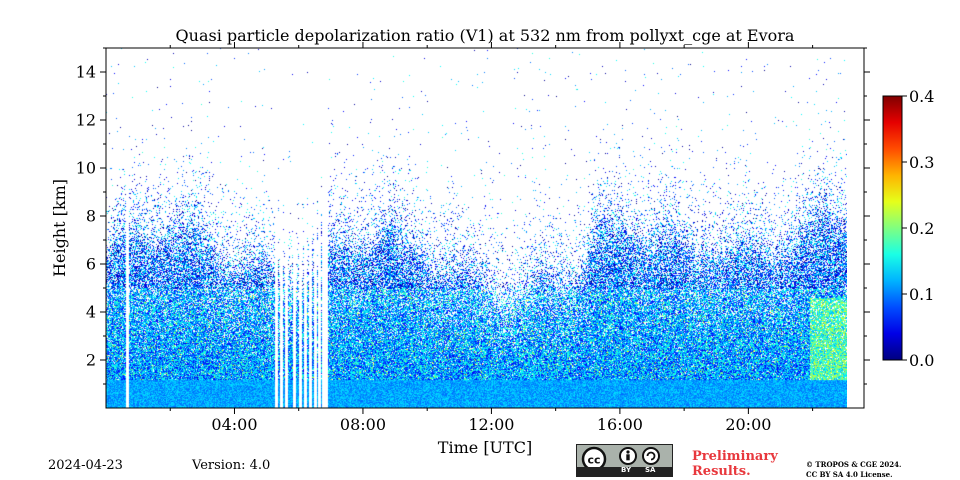 This screenshot has height=480, width=960. I want to click on cc-by-label: BY, so click(626, 470).